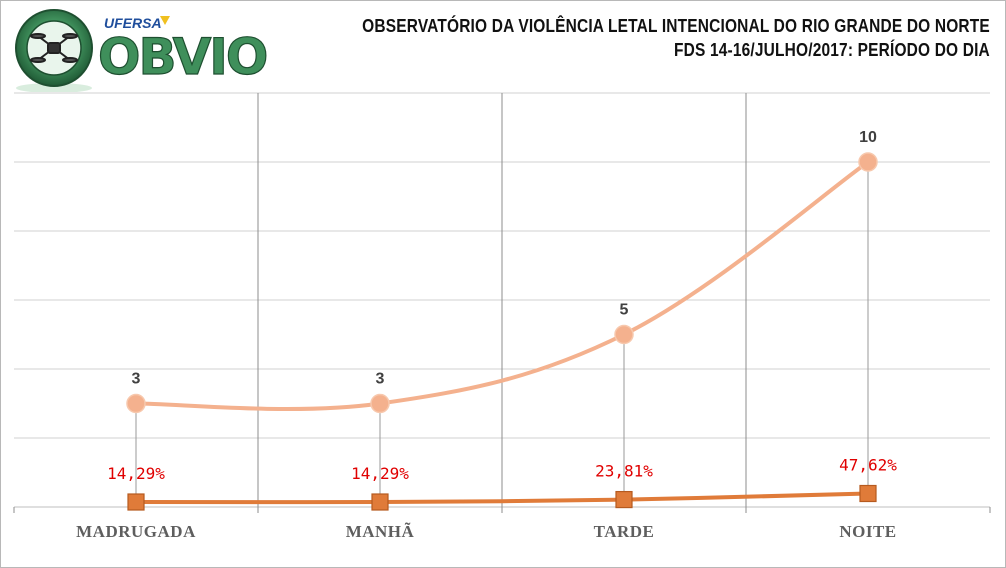 The image size is (1006, 568). Describe the element at coordinates (867, 531) in the screenshot. I see `category-label: NOITE` at that location.